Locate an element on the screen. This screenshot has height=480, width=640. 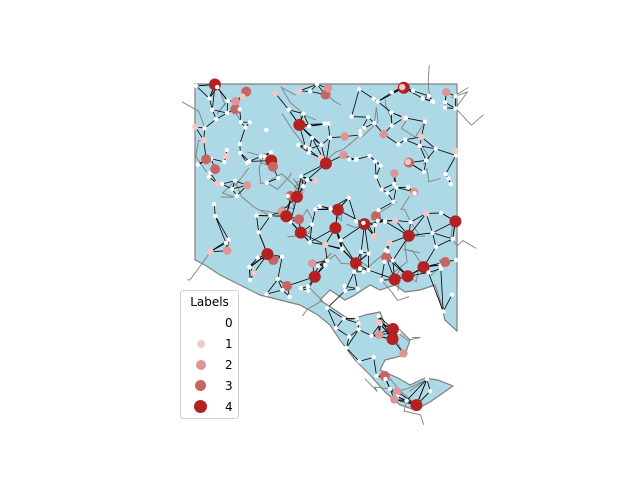
legend-entry-3: 3 is located at coordinates (209, 387).